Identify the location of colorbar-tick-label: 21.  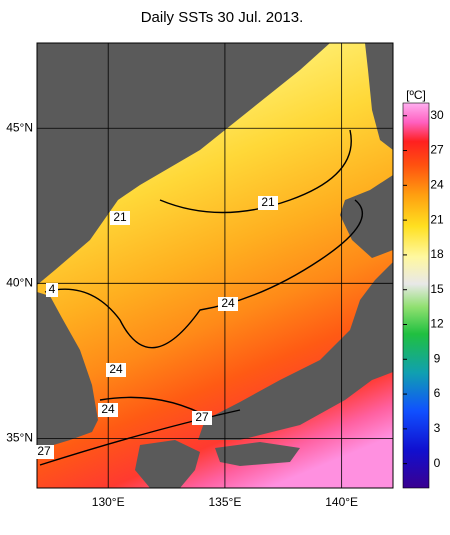
(437, 219).